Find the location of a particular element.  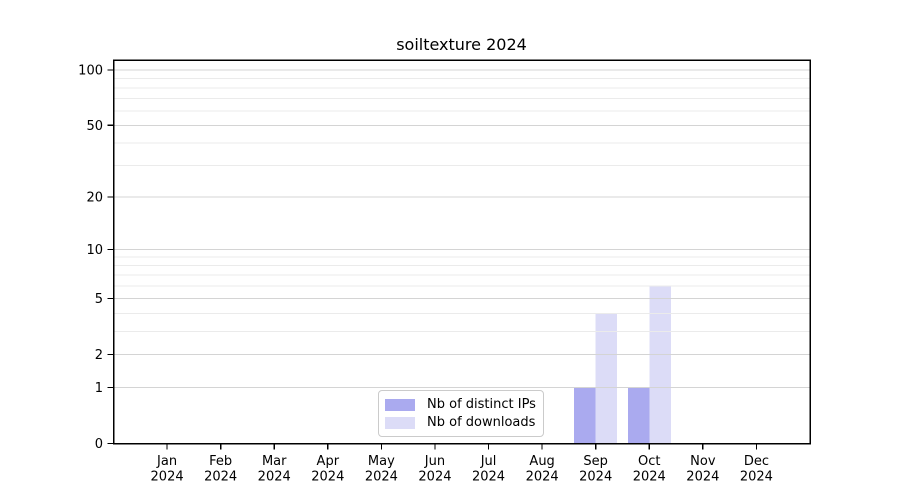

x-tick-label-year-mar: 2024 is located at coordinates (274, 477).